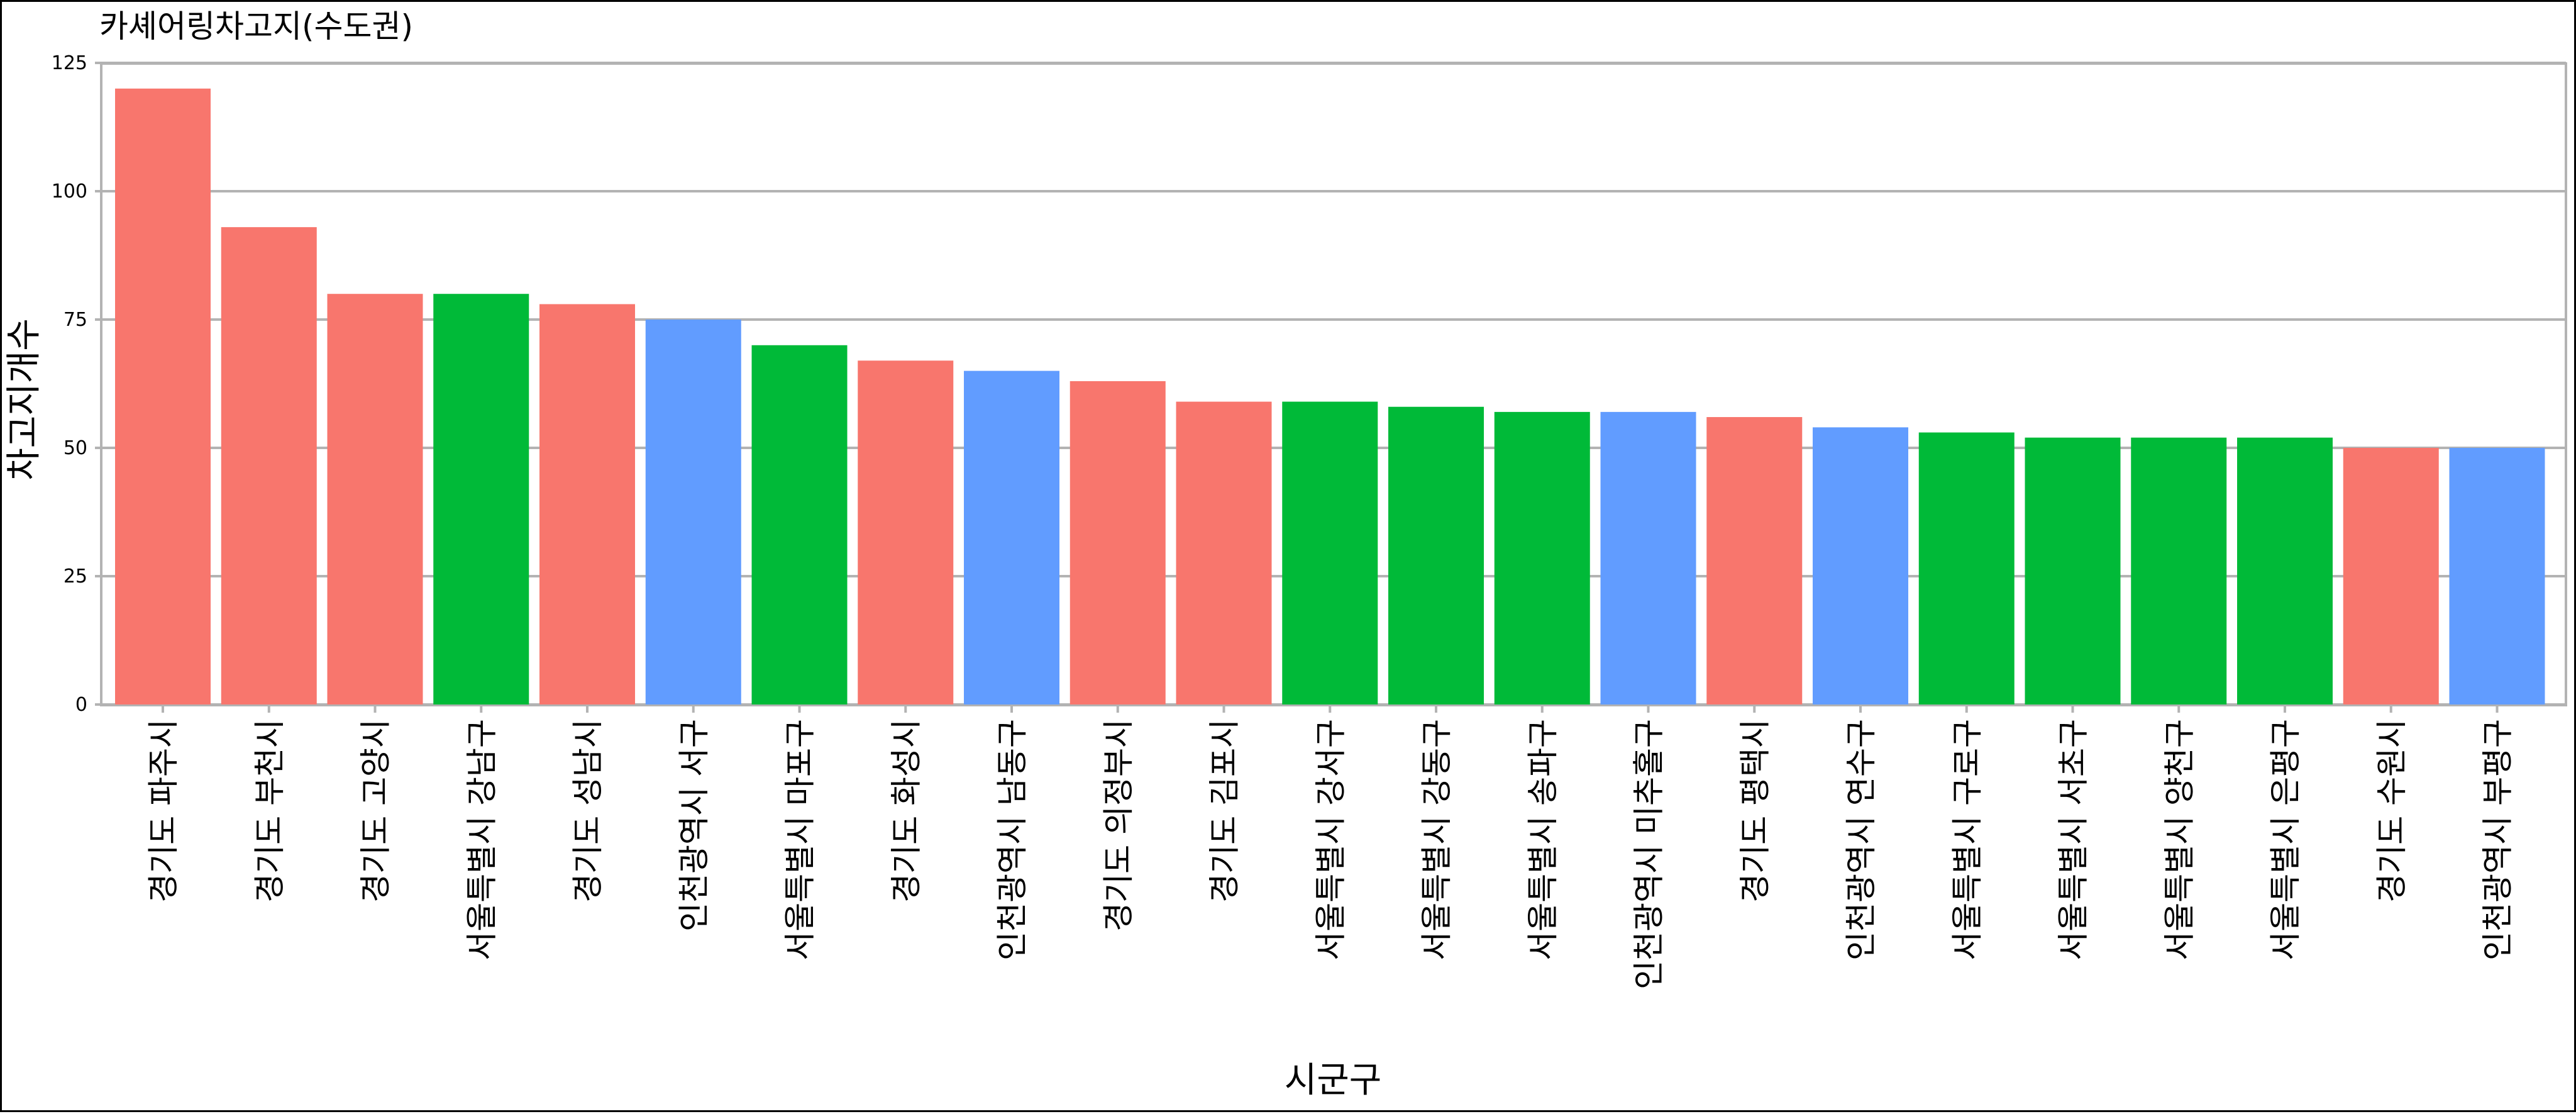 The width and height of the screenshot is (2576, 1114). I want to click on y-tick-label: 125, so click(69, 63).